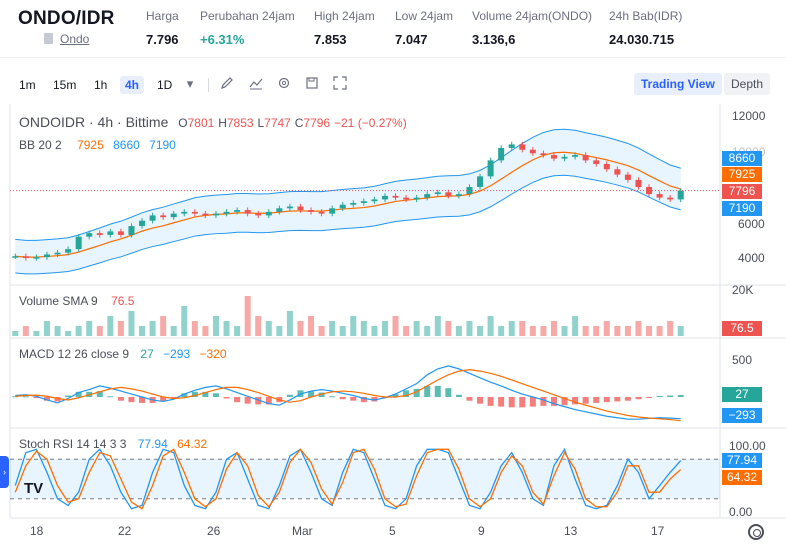 The height and width of the screenshot is (549, 786). What do you see at coordinates (743, 290) in the screenshot?
I see `volume-axis-label: 20K` at bounding box center [743, 290].